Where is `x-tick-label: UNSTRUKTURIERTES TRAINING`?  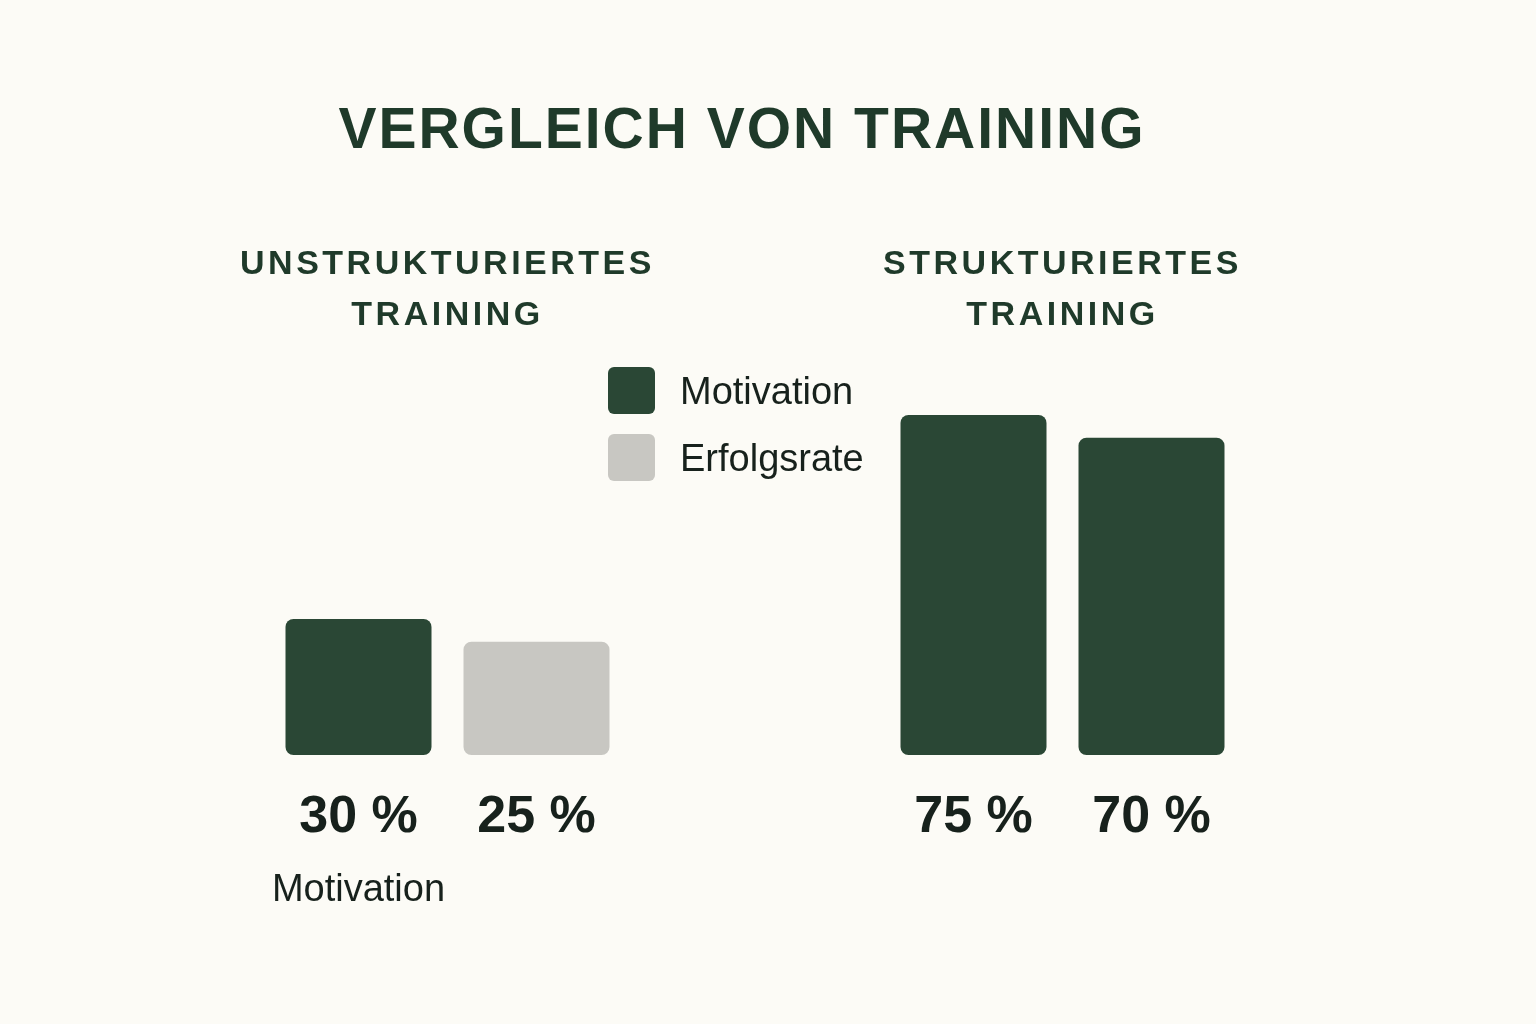
x-tick-label: UNSTRUKTURIERTES TRAINING is located at coordinates (447, 287).